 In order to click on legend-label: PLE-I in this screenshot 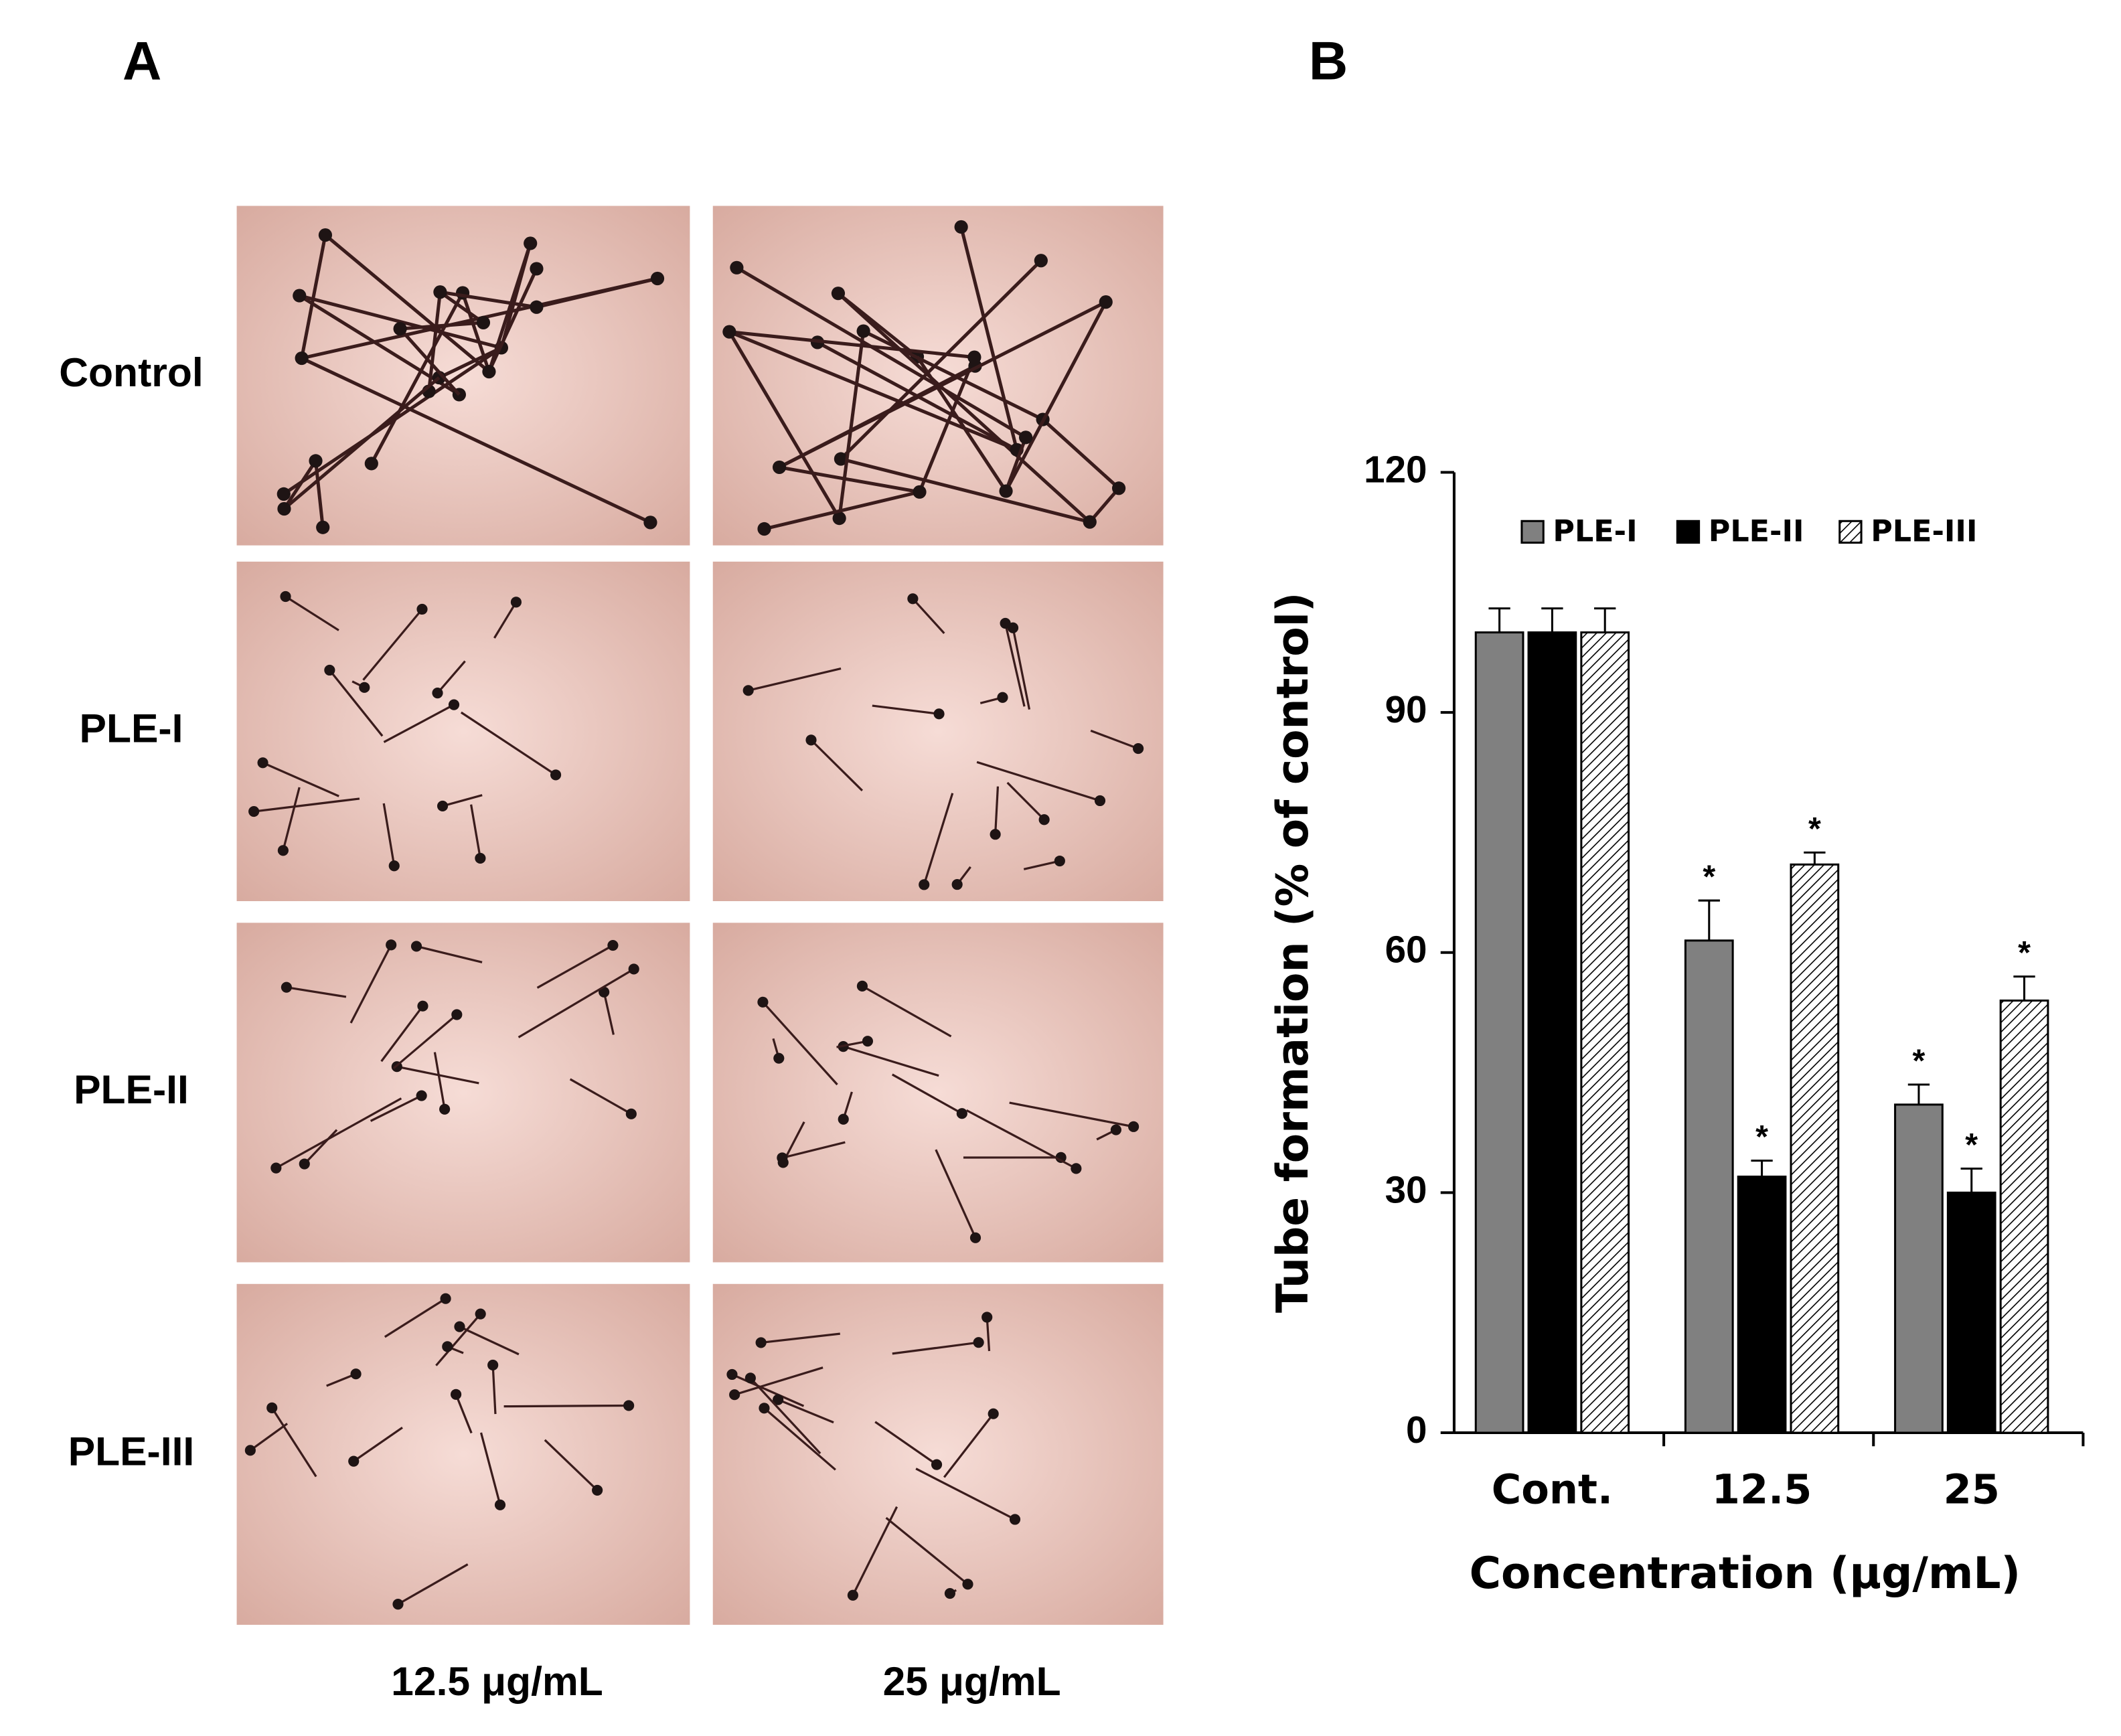, I will do `click(1595, 531)`.